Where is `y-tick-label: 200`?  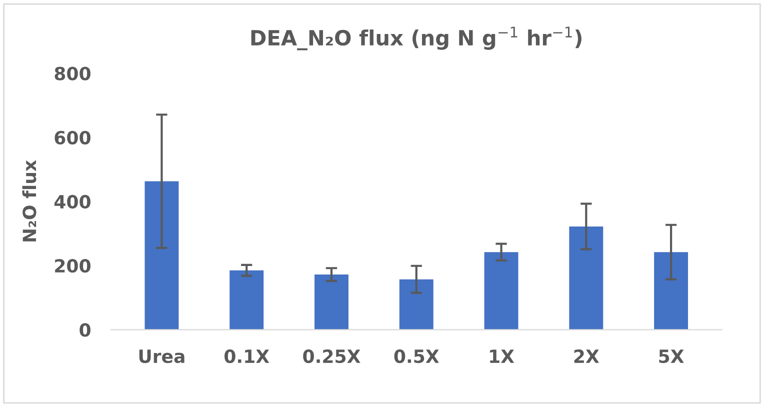
y-tick-label: 200 is located at coordinates (72, 266).